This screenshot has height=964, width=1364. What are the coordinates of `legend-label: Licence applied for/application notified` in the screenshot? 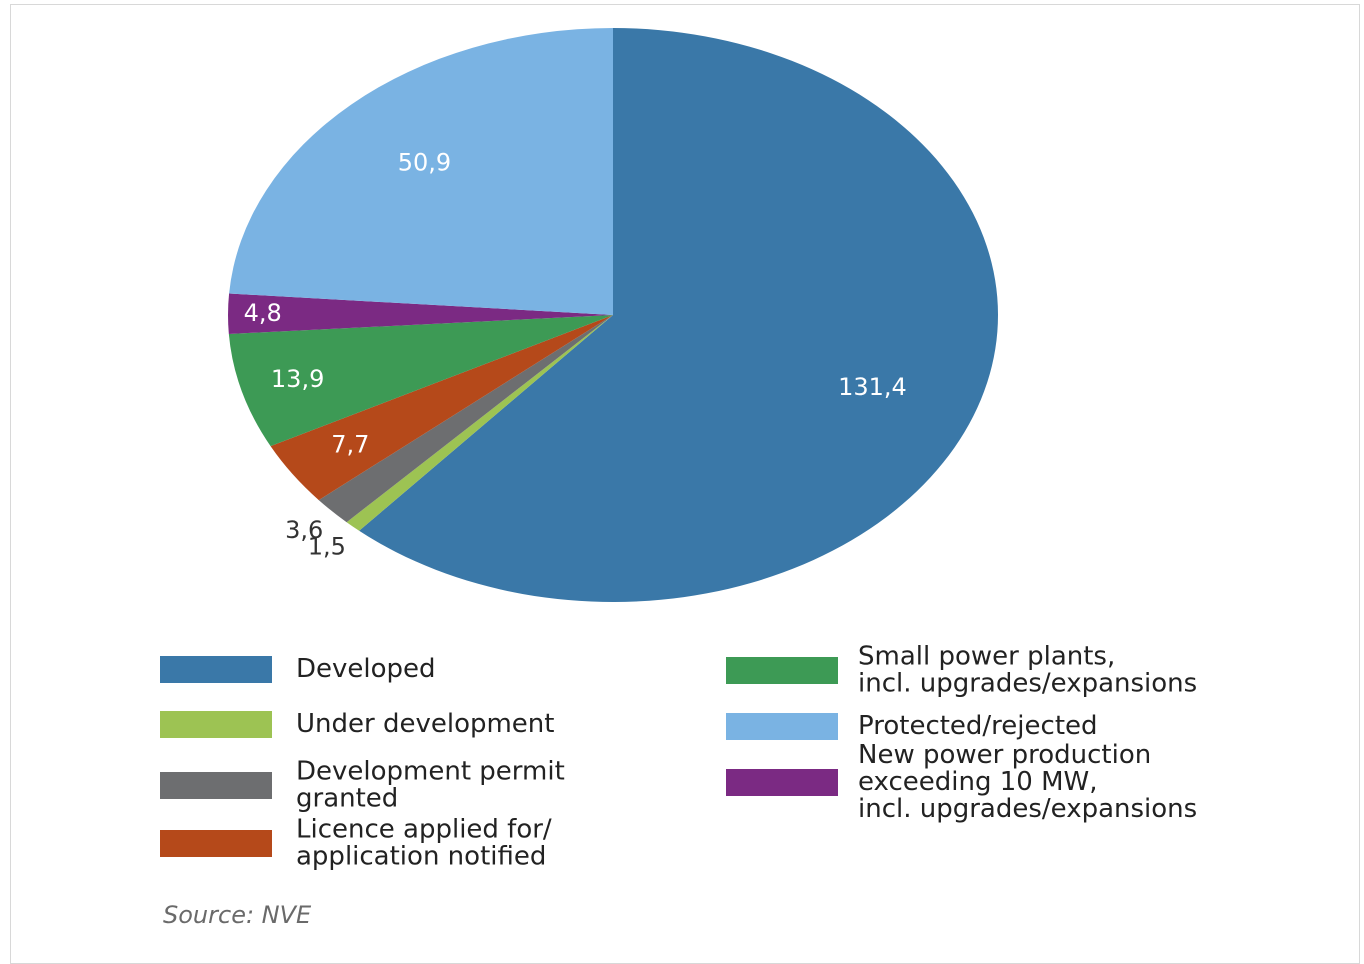 It's located at (424, 842).